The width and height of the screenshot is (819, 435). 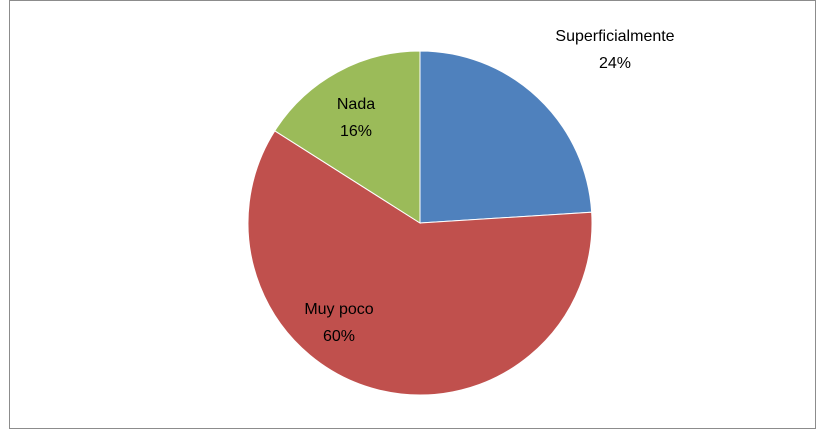 What do you see at coordinates (338, 309) in the screenshot?
I see `slice-label: Muy poco` at bounding box center [338, 309].